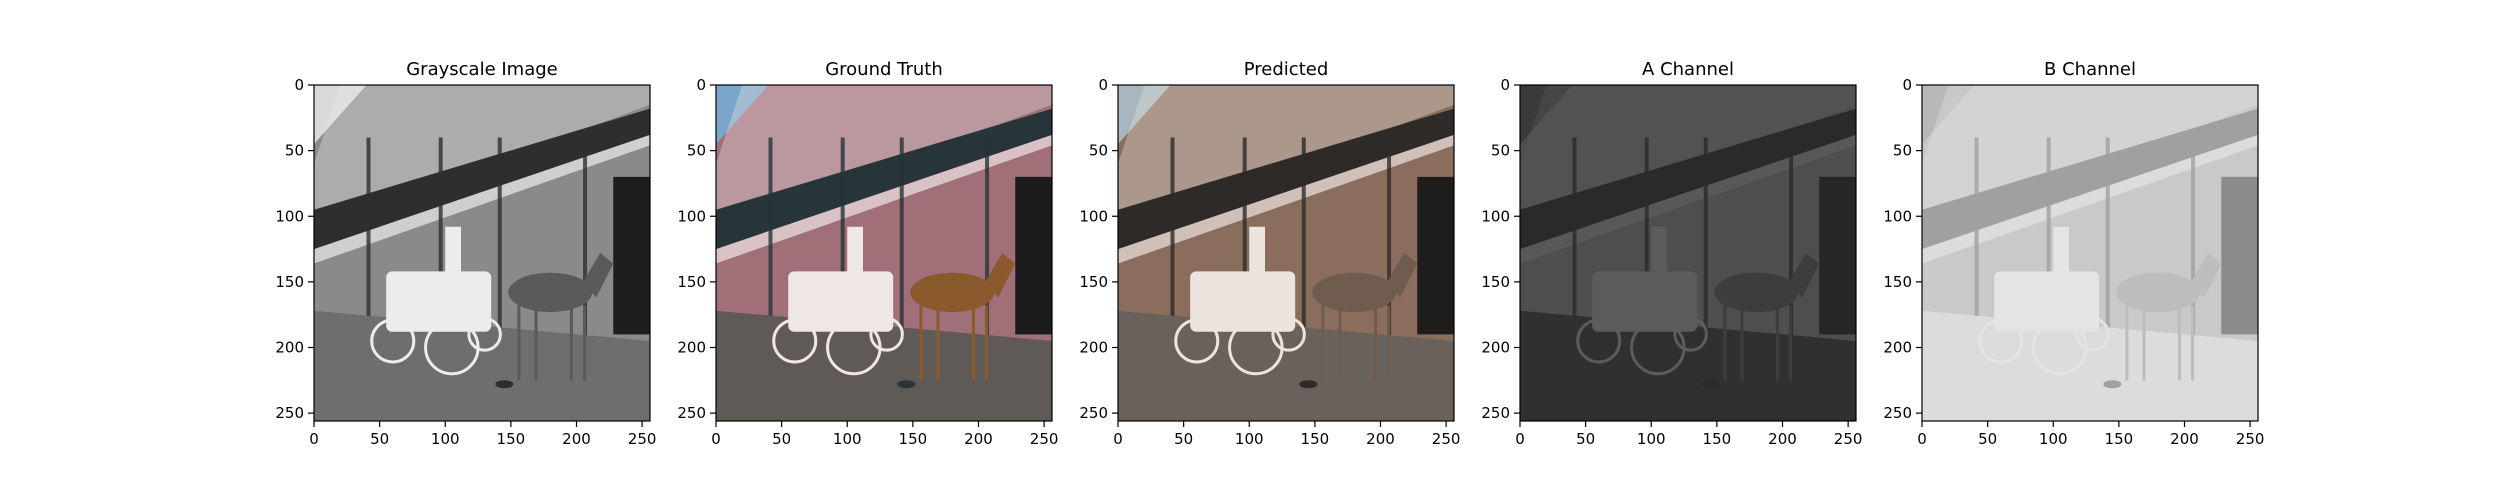  What do you see at coordinates (1987, 439) in the screenshot?
I see `x-tick-label: 50` at bounding box center [1987, 439].